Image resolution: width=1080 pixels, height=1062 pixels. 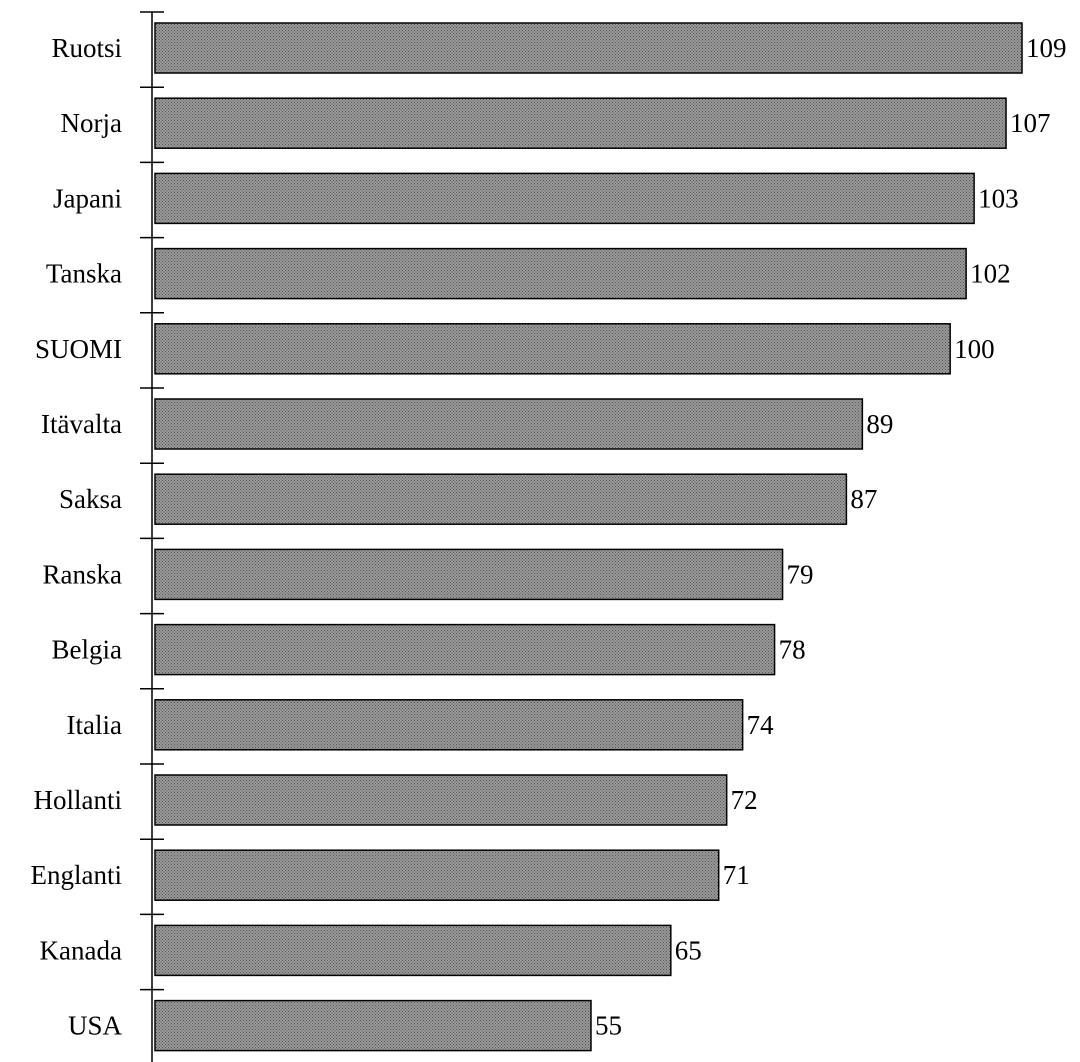 What do you see at coordinates (509, 424) in the screenshot?
I see `bar-itävalta` at bounding box center [509, 424].